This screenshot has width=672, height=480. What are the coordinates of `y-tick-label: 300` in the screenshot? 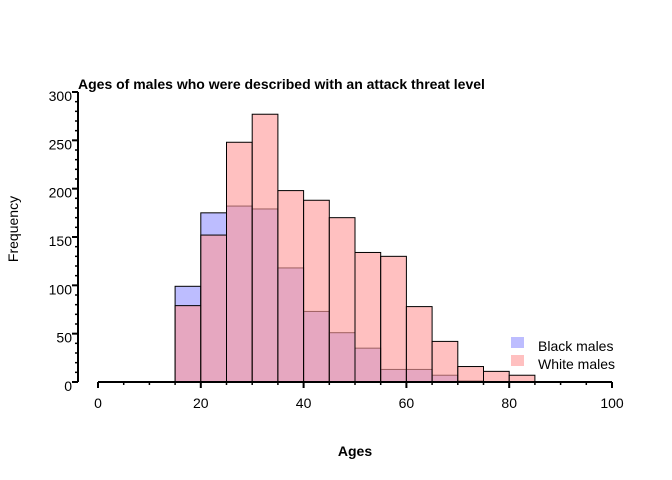 It's located at (61, 96).